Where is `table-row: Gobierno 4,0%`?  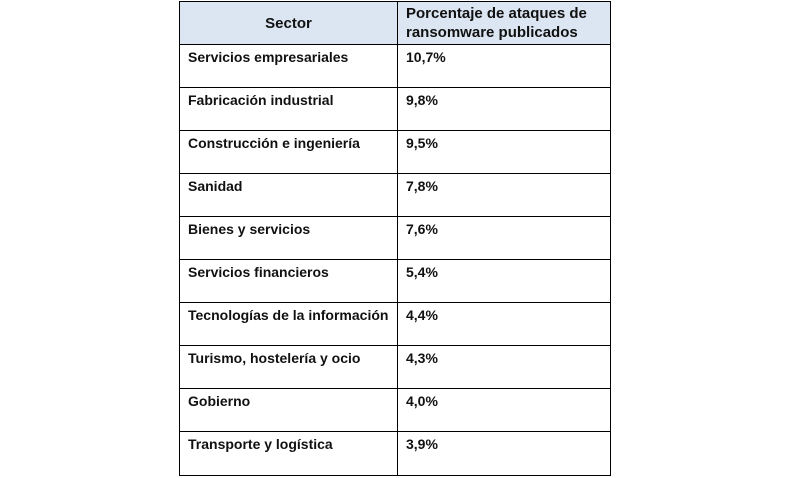 table-row: Gobierno 4,0% is located at coordinates (395, 410).